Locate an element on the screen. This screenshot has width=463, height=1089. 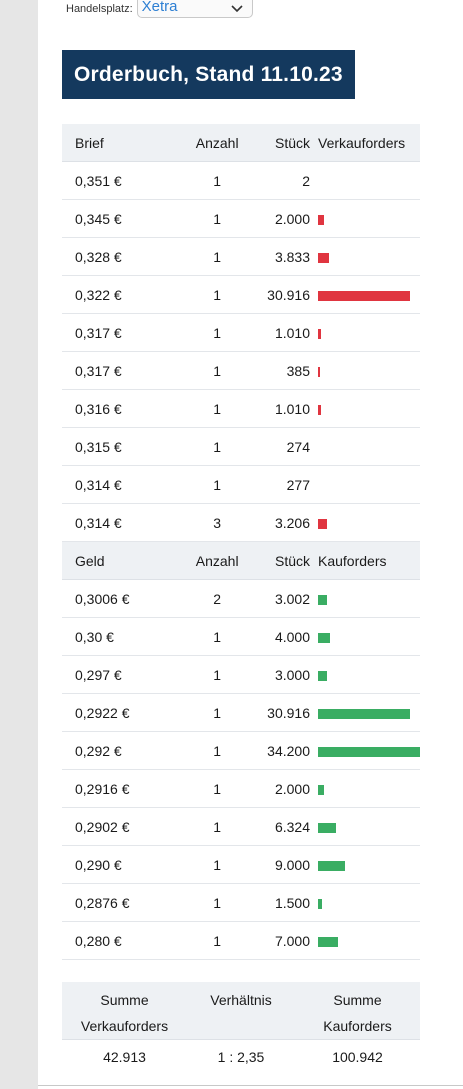
bid-header-pieces: Stück is located at coordinates (285, 560).